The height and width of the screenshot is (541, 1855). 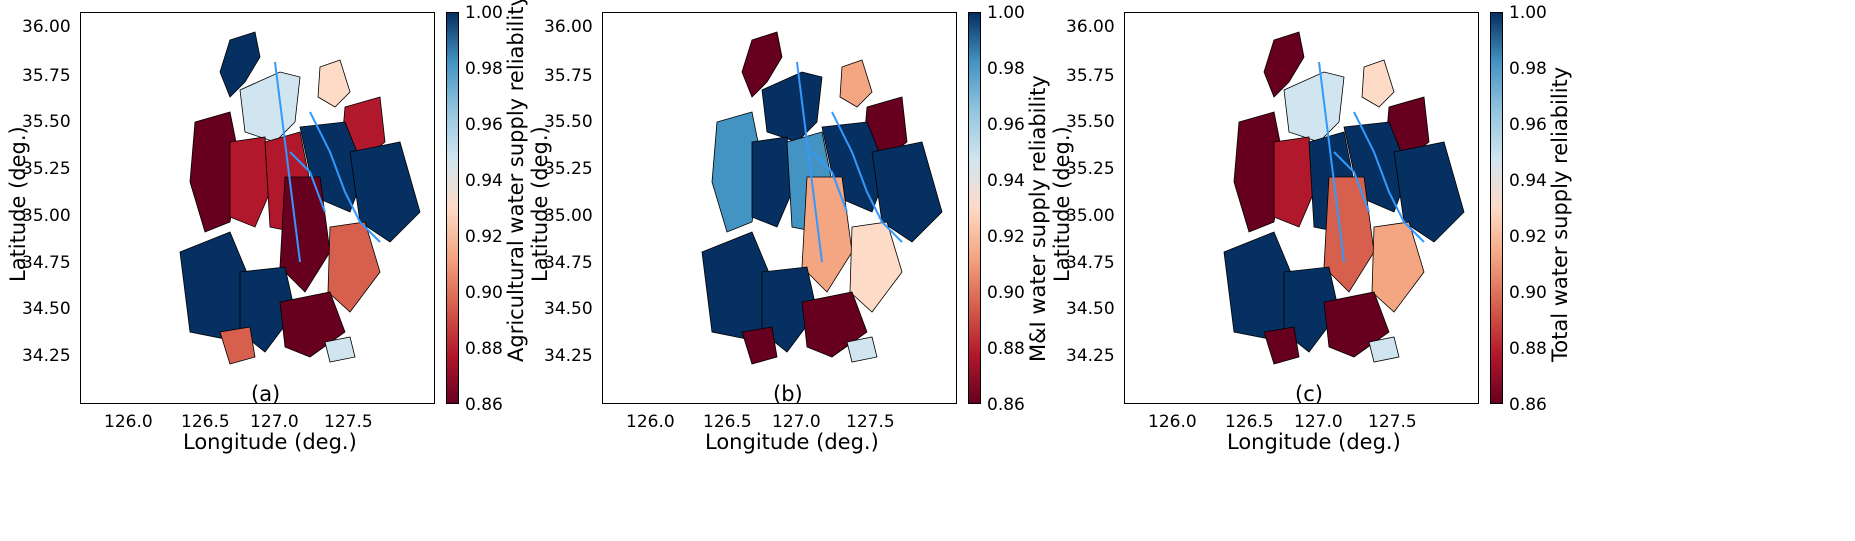 I want to click on colorbar-b, so click(x=974, y=208).